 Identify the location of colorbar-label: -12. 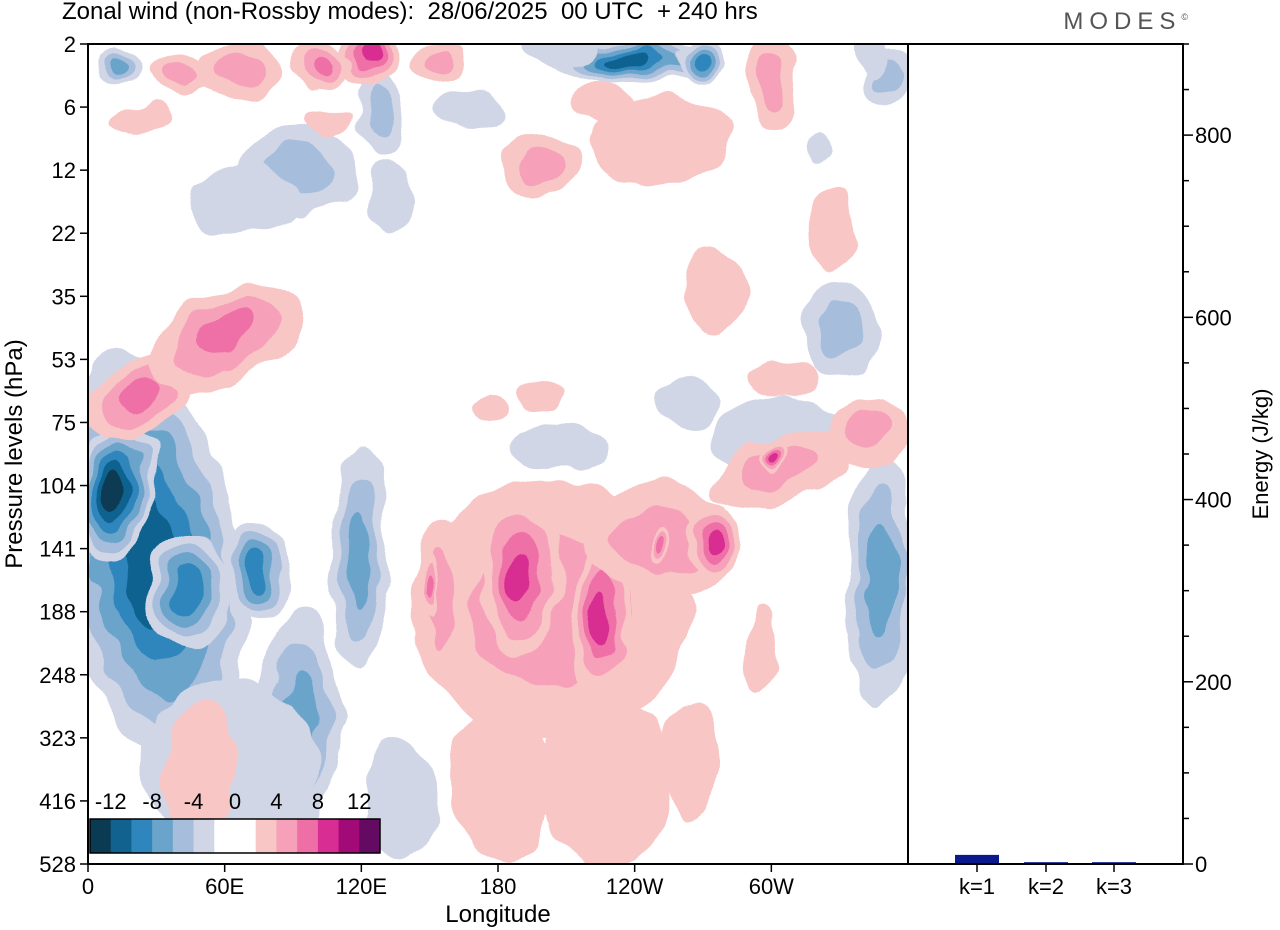
(111, 801).